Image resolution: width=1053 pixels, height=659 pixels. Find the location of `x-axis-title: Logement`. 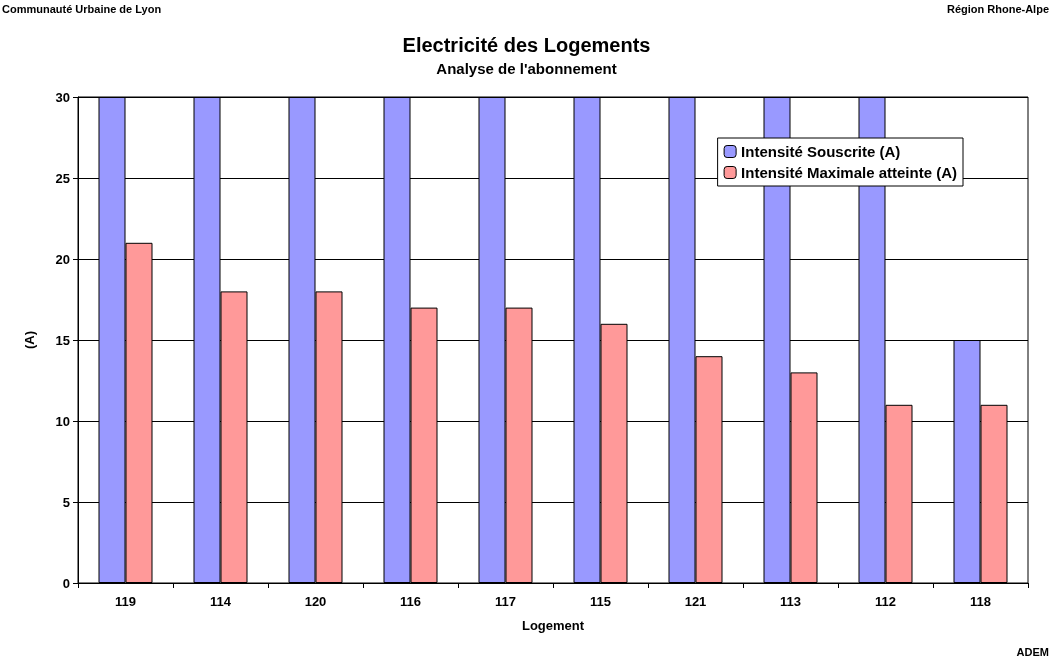

x-axis-title: Logement is located at coordinates (553, 625).